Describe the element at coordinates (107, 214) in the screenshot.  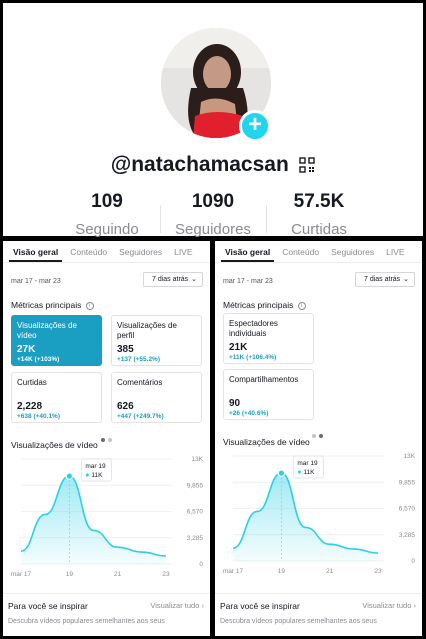
I see `stat-following: 109 Seguindo` at that location.